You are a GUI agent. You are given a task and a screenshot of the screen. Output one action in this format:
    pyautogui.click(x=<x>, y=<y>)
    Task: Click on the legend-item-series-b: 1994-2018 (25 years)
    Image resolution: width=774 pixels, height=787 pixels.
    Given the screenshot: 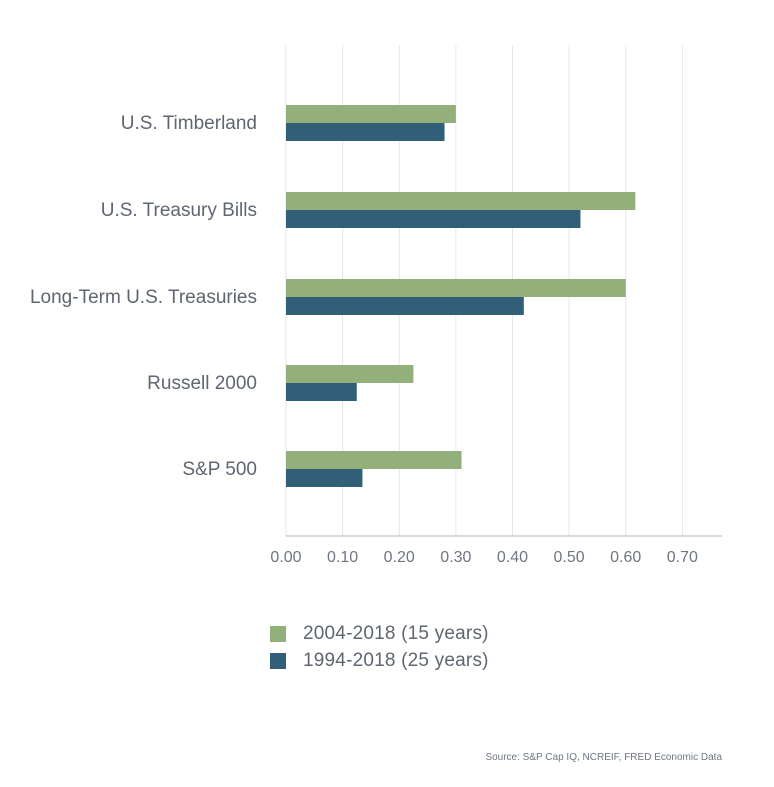 What is the action you would take?
    pyautogui.click(x=379, y=660)
    